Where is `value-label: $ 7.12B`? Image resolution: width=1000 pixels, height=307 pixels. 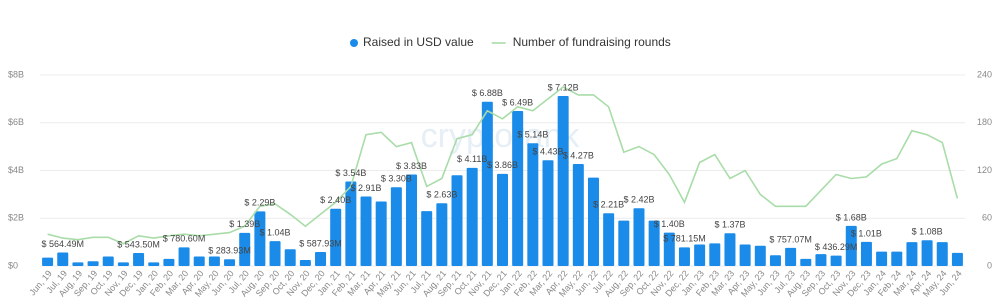 value-label: $ 7.12B is located at coordinates (563, 87).